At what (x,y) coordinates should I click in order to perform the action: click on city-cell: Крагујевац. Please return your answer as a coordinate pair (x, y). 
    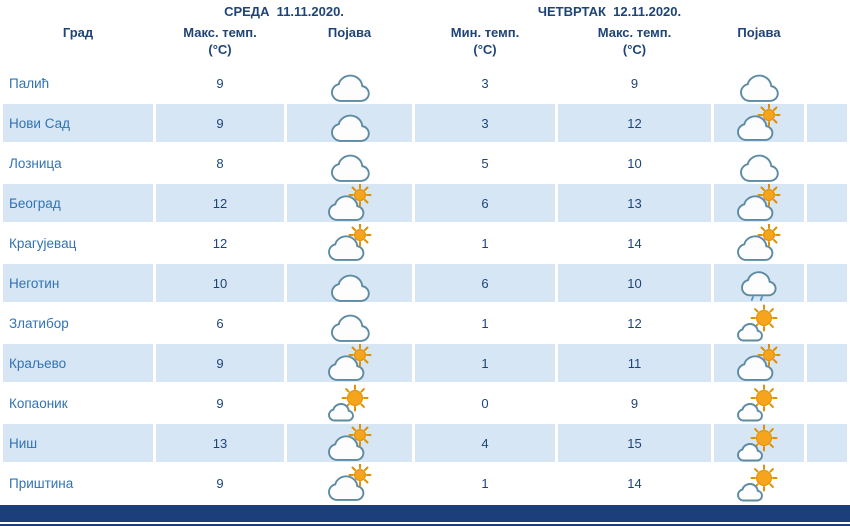
    Looking at the image, I should click on (78, 243).